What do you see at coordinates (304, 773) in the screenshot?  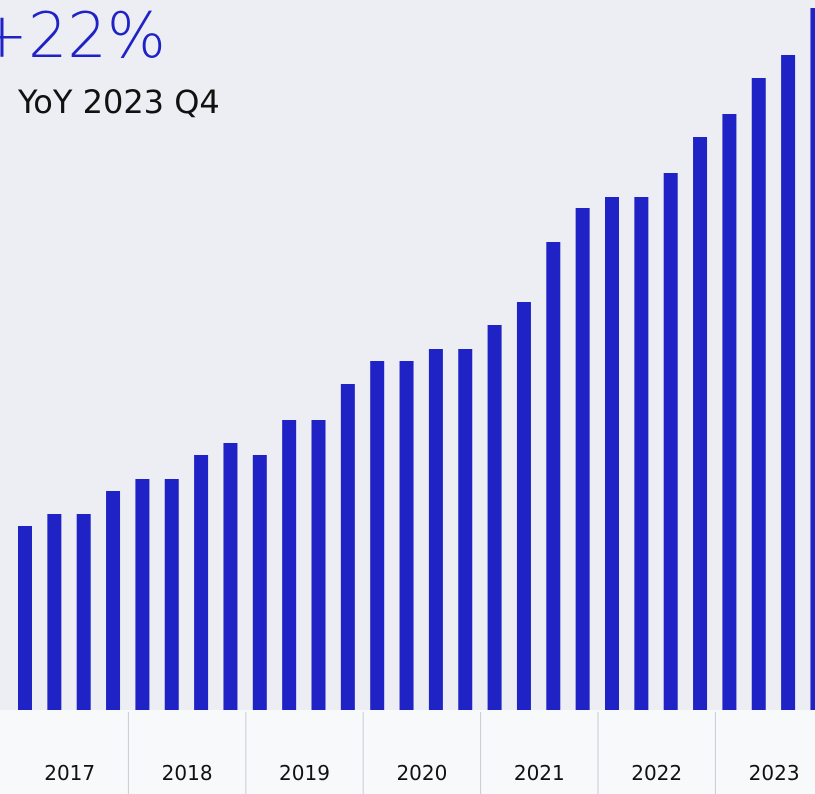 I see `x-tick-label: 2019` at bounding box center [304, 773].